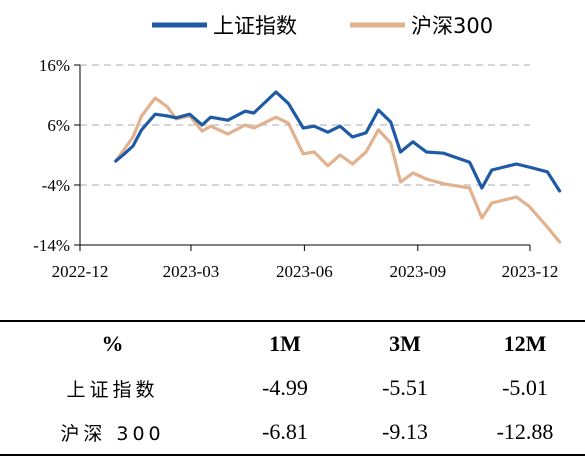 This screenshot has width=585, height=465. What do you see at coordinates (322, 26) in the screenshot?
I see `legend: 上证指数 沪深300` at bounding box center [322, 26].